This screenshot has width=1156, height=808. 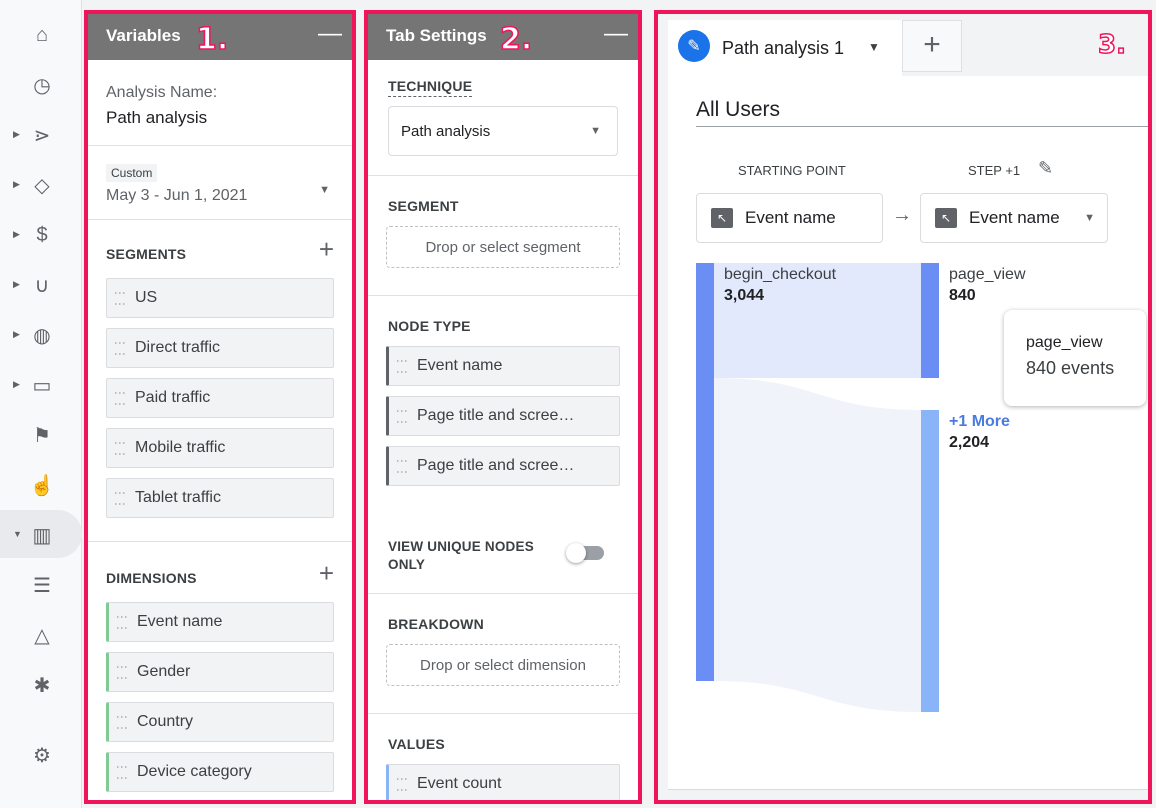 I want to click on cursor-icon: ↖, so click(x=722, y=218).